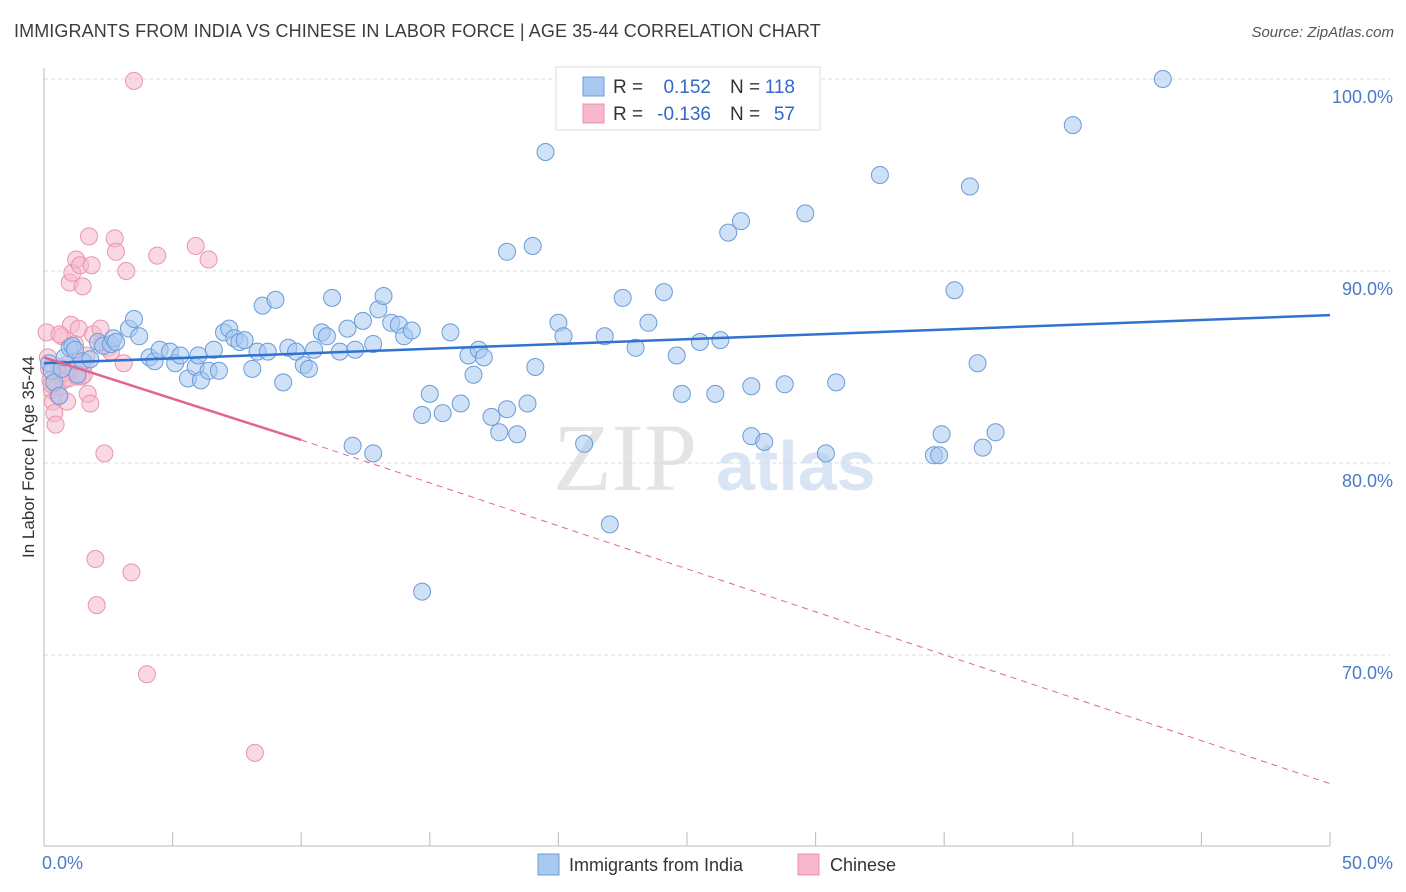 The width and height of the screenshot is (1406, 892). I want to click on india-trend-line, so click(687, 339).